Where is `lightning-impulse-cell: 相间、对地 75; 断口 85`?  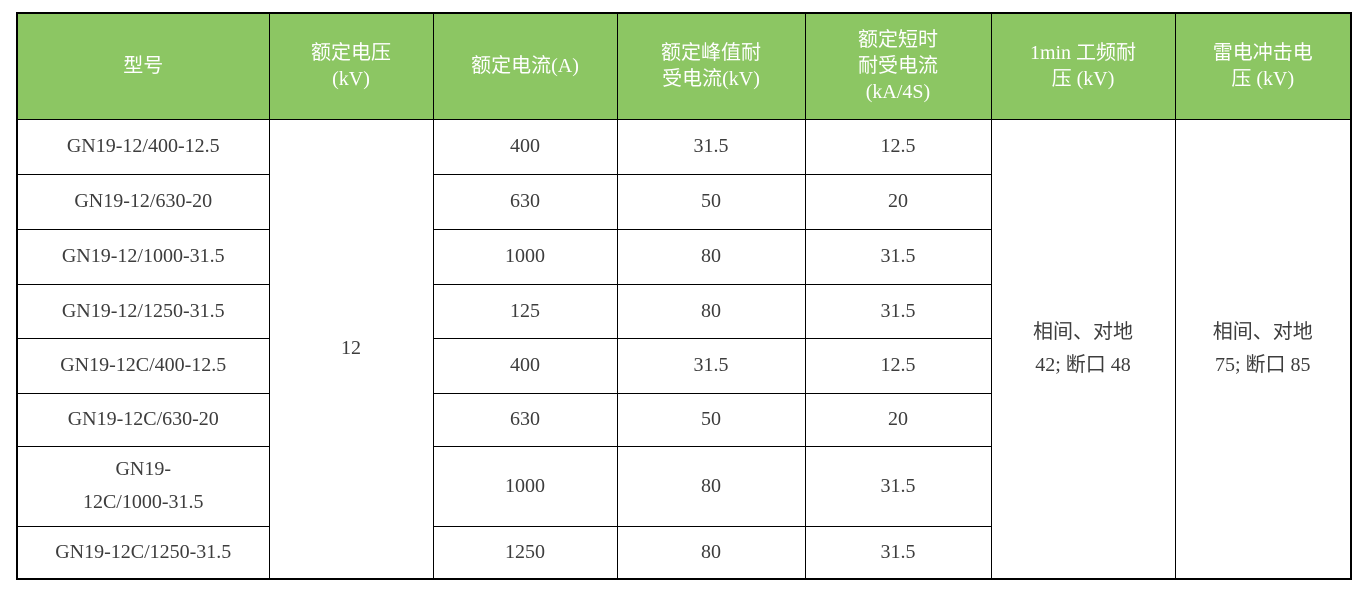
lightning-impulse-cell: 相间、对地 75; 断口 85 is located at coordinates (1263, 349).